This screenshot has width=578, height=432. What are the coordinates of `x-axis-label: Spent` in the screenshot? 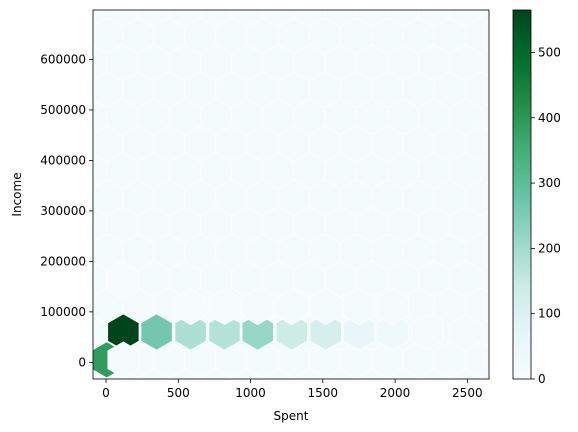 It's located at (291, 416).